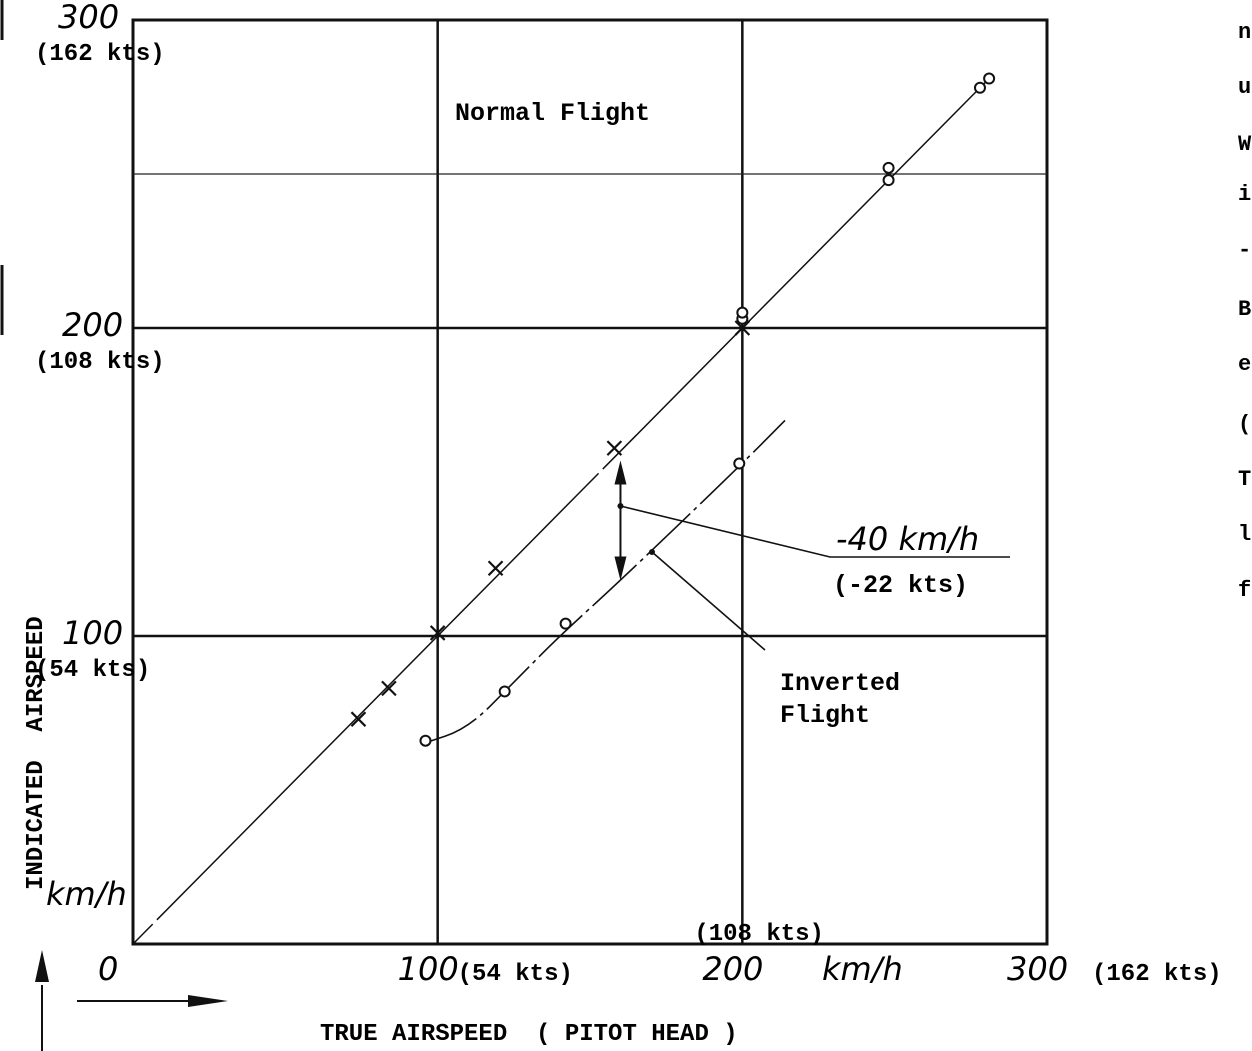 The width and height of the screenshot is (1252, 1051). What do you see at coordinates (1244, 479) in the screenshot?
I see `cutoff-text-glyph: T` at bounding box center [1244, 479].